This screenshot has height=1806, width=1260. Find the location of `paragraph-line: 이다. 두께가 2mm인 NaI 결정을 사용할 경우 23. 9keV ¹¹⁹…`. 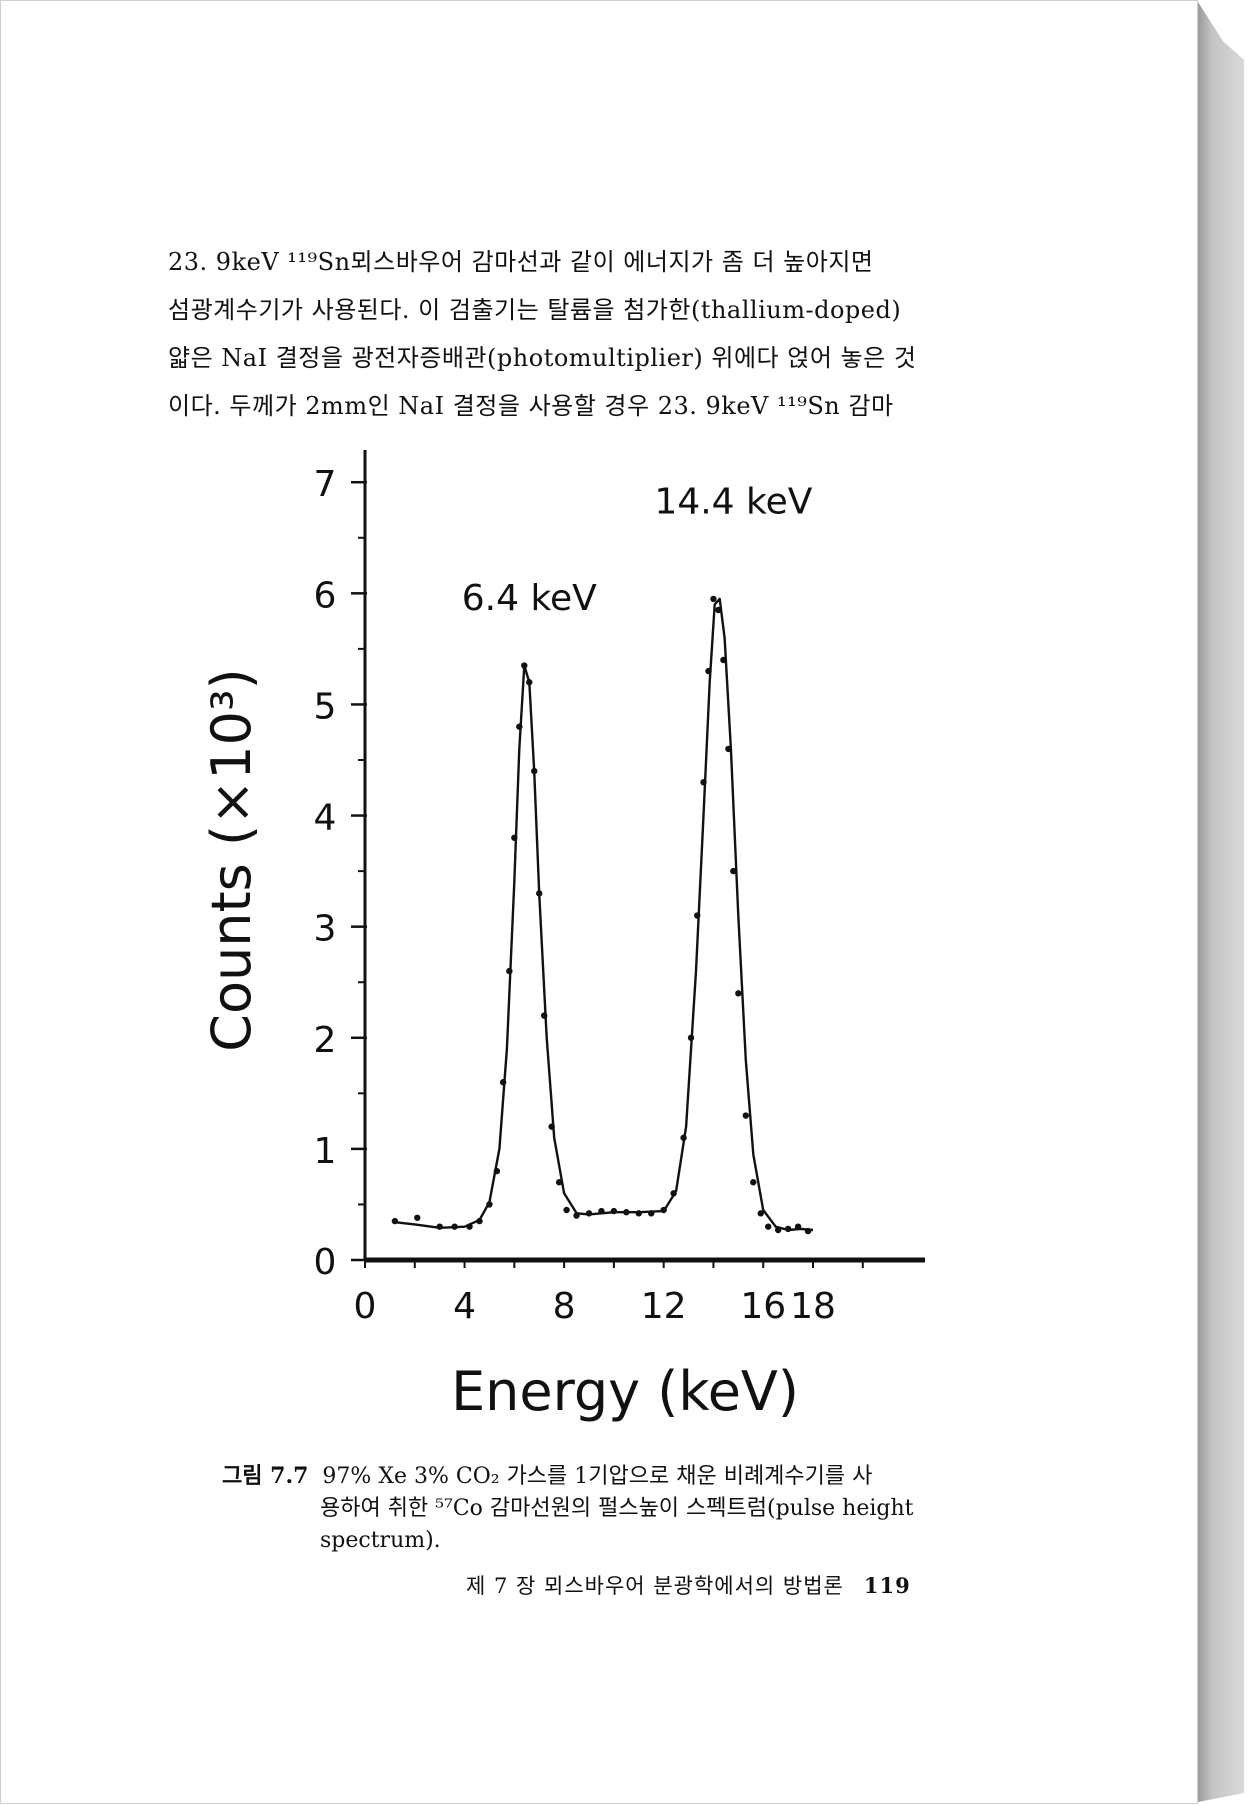

paragraph-line: 이다. 두께가 2mm인 NaI 결정을 사용할 경우 23. 9keV ¹¹⁹… is located at coordinates (531, 406).